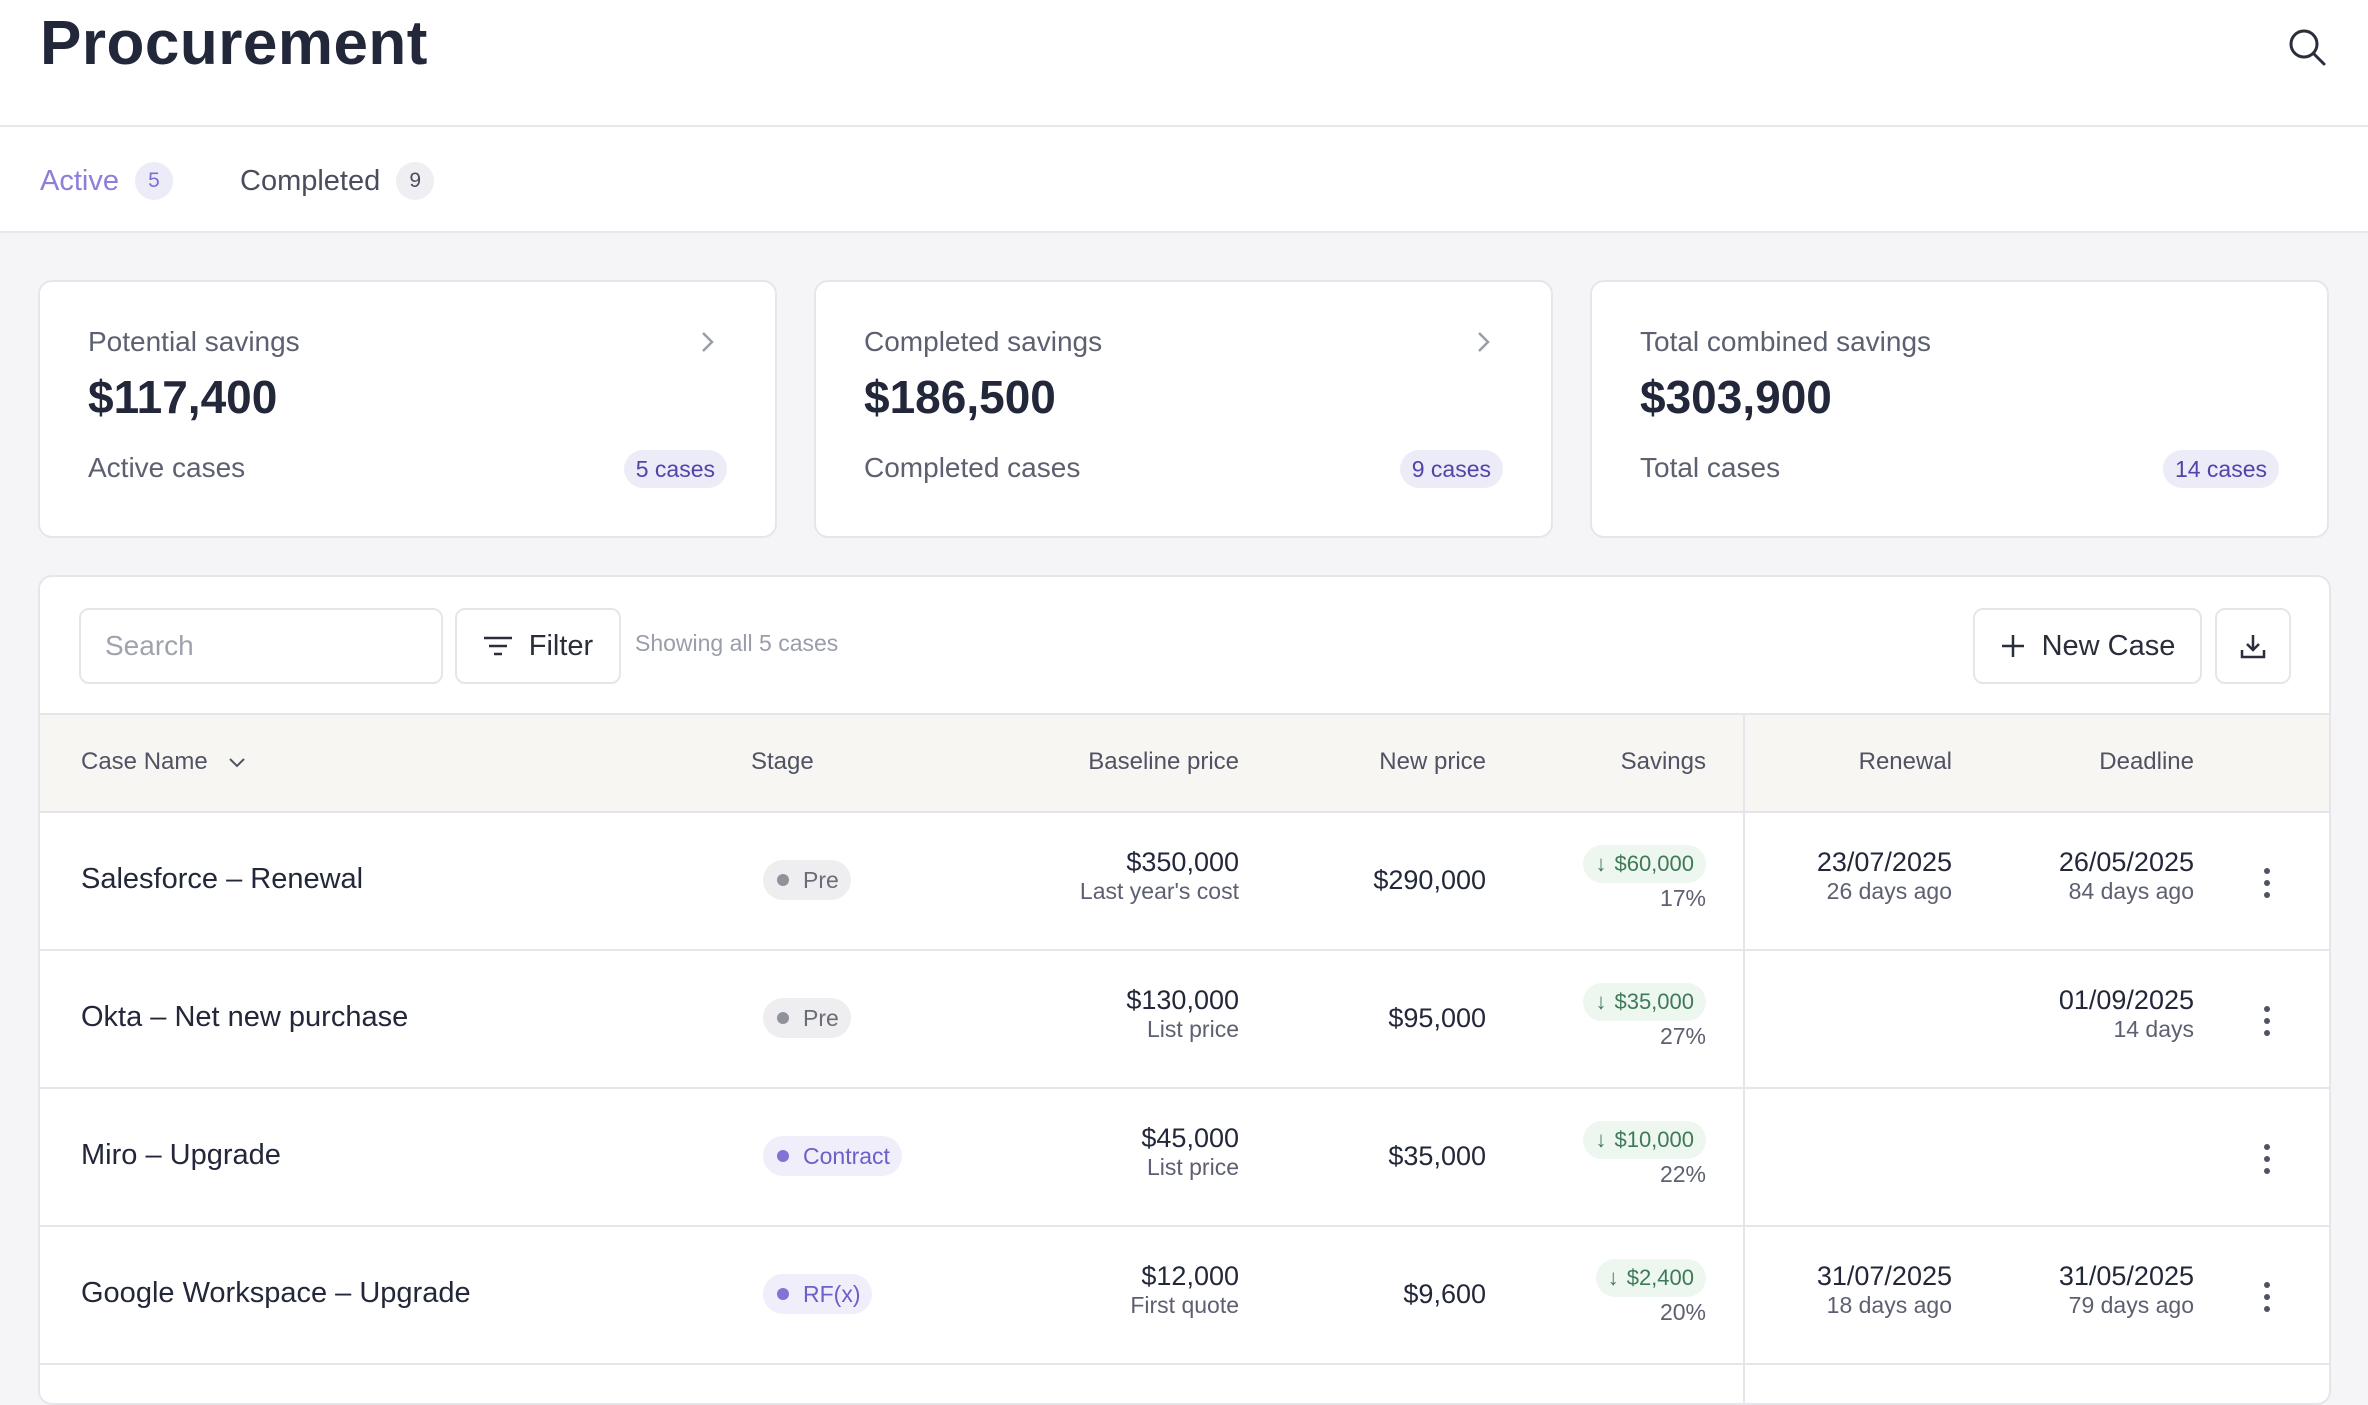  Describe the element at coordinates (276, 1293) in the screenshot. I see `case-name: Google Workspace – Upgrade` at that location.